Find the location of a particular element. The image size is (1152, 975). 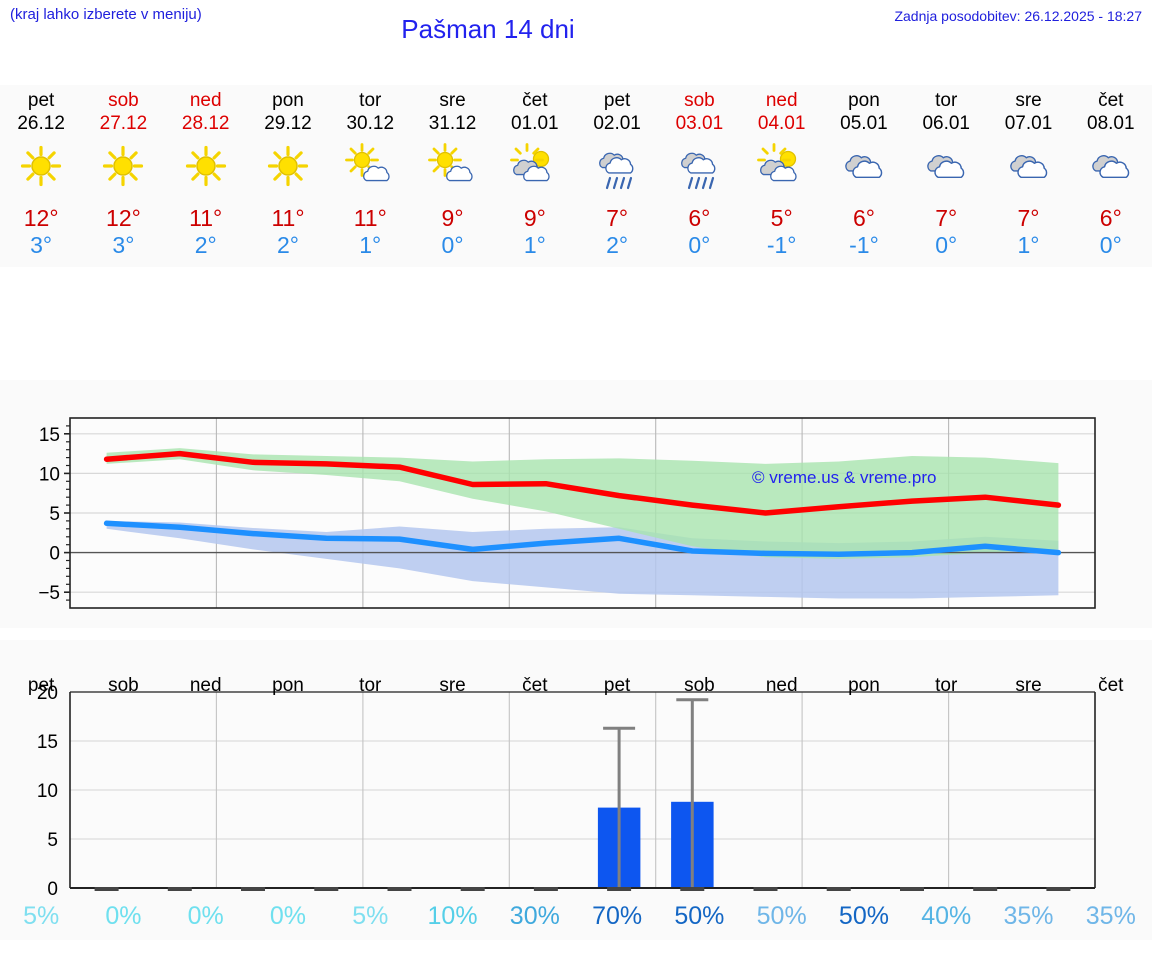

day-column-06-01: tor 06.01 7° 0° is located at coordinates (946, 176).